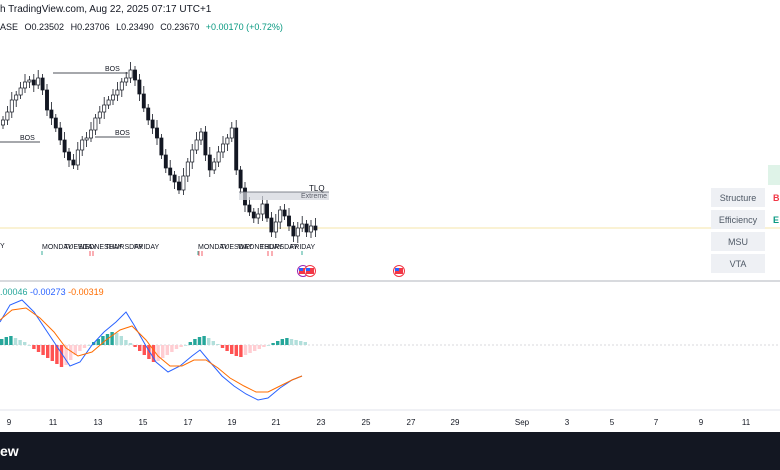  What do you see at coordinates (65, 104) in the screenshot?
I see `bos-markers: BOS BOS BOS` at bounding box center [65, 104].